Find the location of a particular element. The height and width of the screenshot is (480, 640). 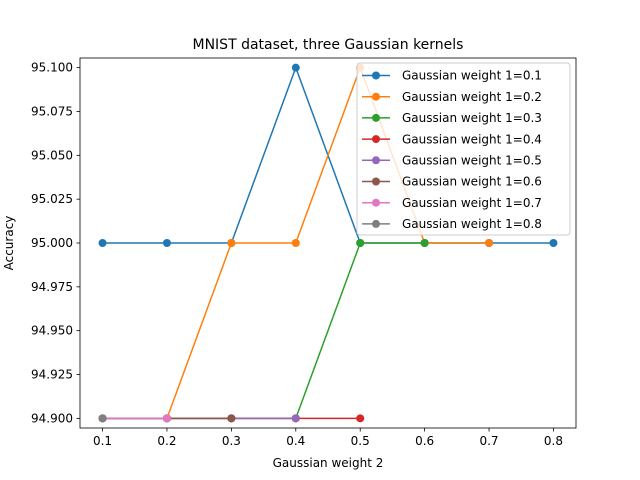

x-tick-label: 0.2 is located at coordinates (166, 441).